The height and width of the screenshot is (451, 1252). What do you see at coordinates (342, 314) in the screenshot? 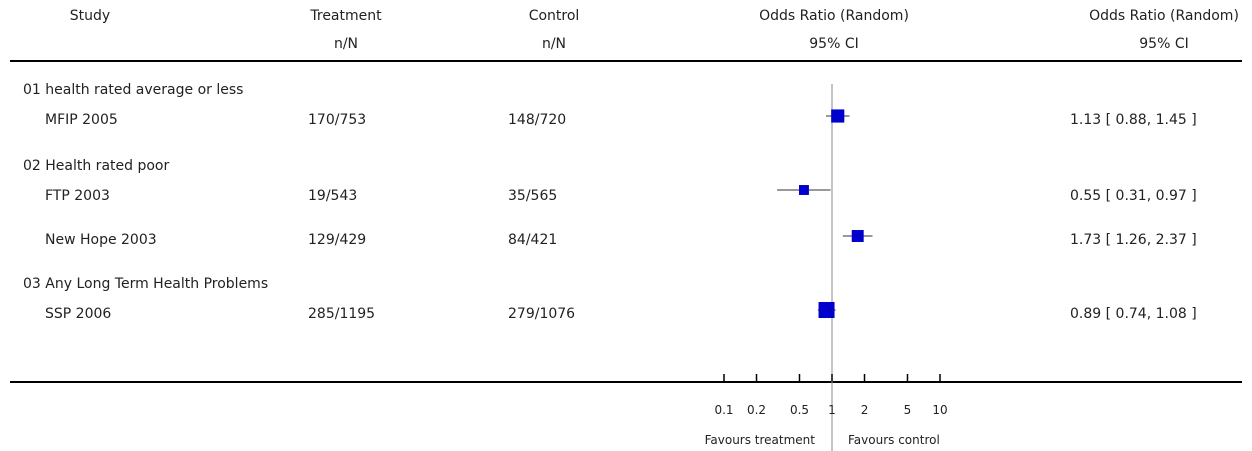
I see `treatment-value: 285/1195` at bounding box center [342, 314].